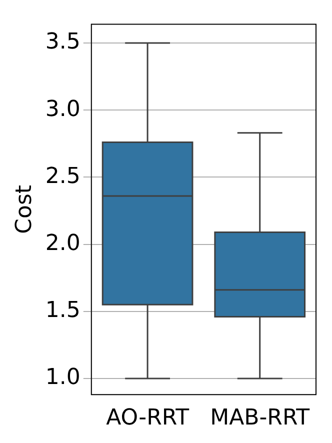 This screenshot has width=332, height=443. I want to click on y-tick-label: 3.0, so click(62, 109).